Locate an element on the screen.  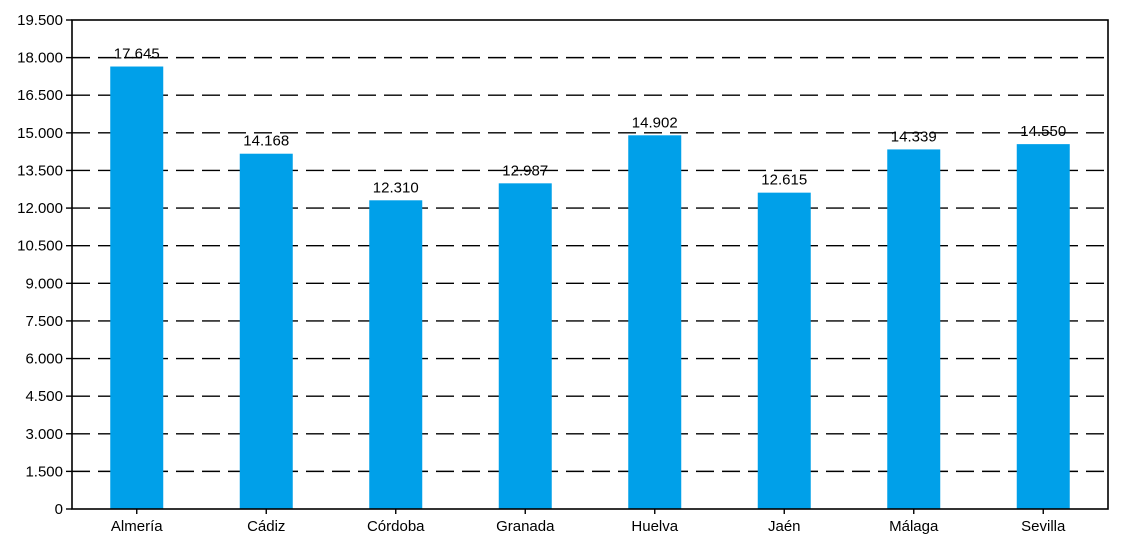
bar-value-label: 14.168 is located at coordinates (266, 141).